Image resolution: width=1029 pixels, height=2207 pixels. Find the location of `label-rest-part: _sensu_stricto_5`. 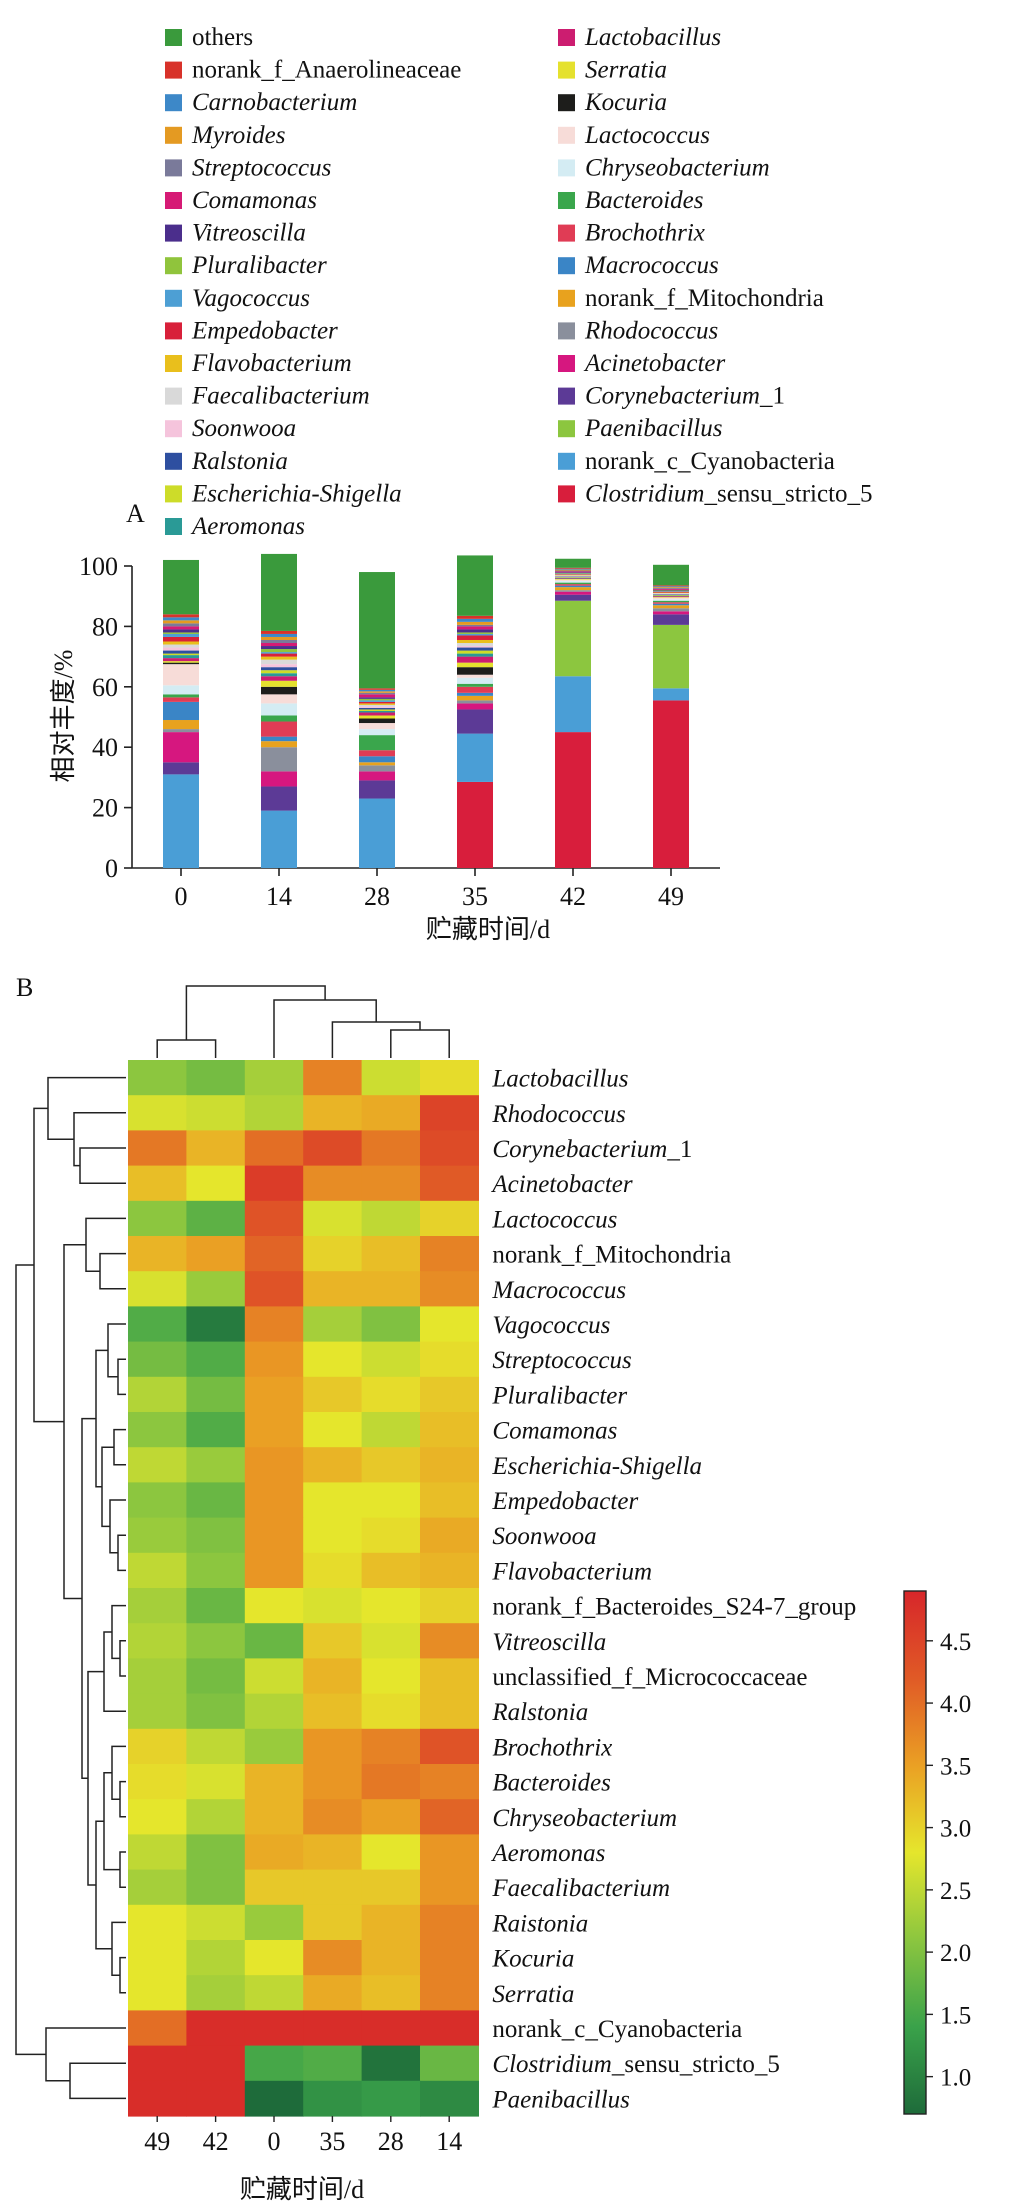

label-rest-part: _sensu_stricto_5 is located at coordinates (695, 2064).